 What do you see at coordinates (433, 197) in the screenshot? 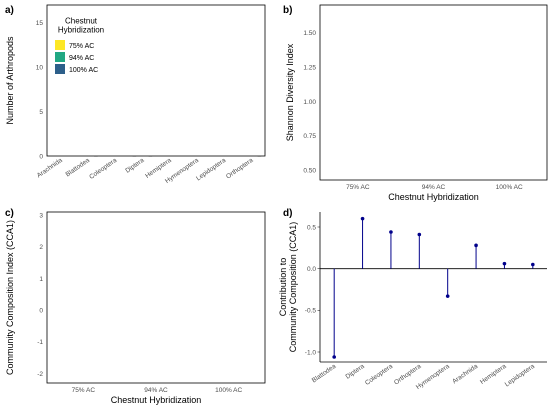
I see `panel-b-x-title: Chestnut Hybridization` at bounding box center [433, 197].